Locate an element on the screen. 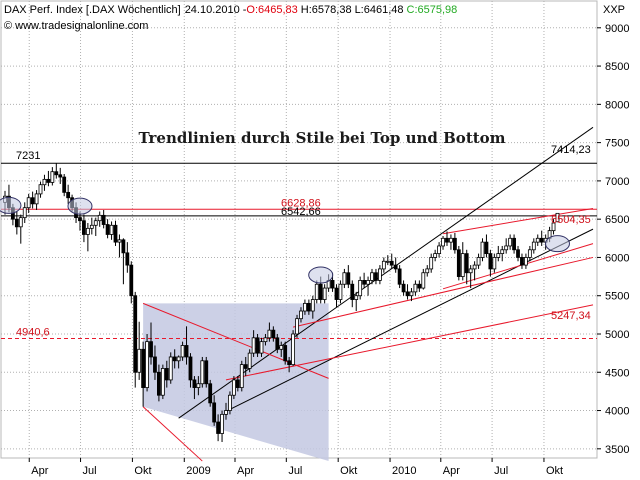 The height and width of the screenshot is (480, 640). x-tick-label: Jul is located at coordinates (295, 471).